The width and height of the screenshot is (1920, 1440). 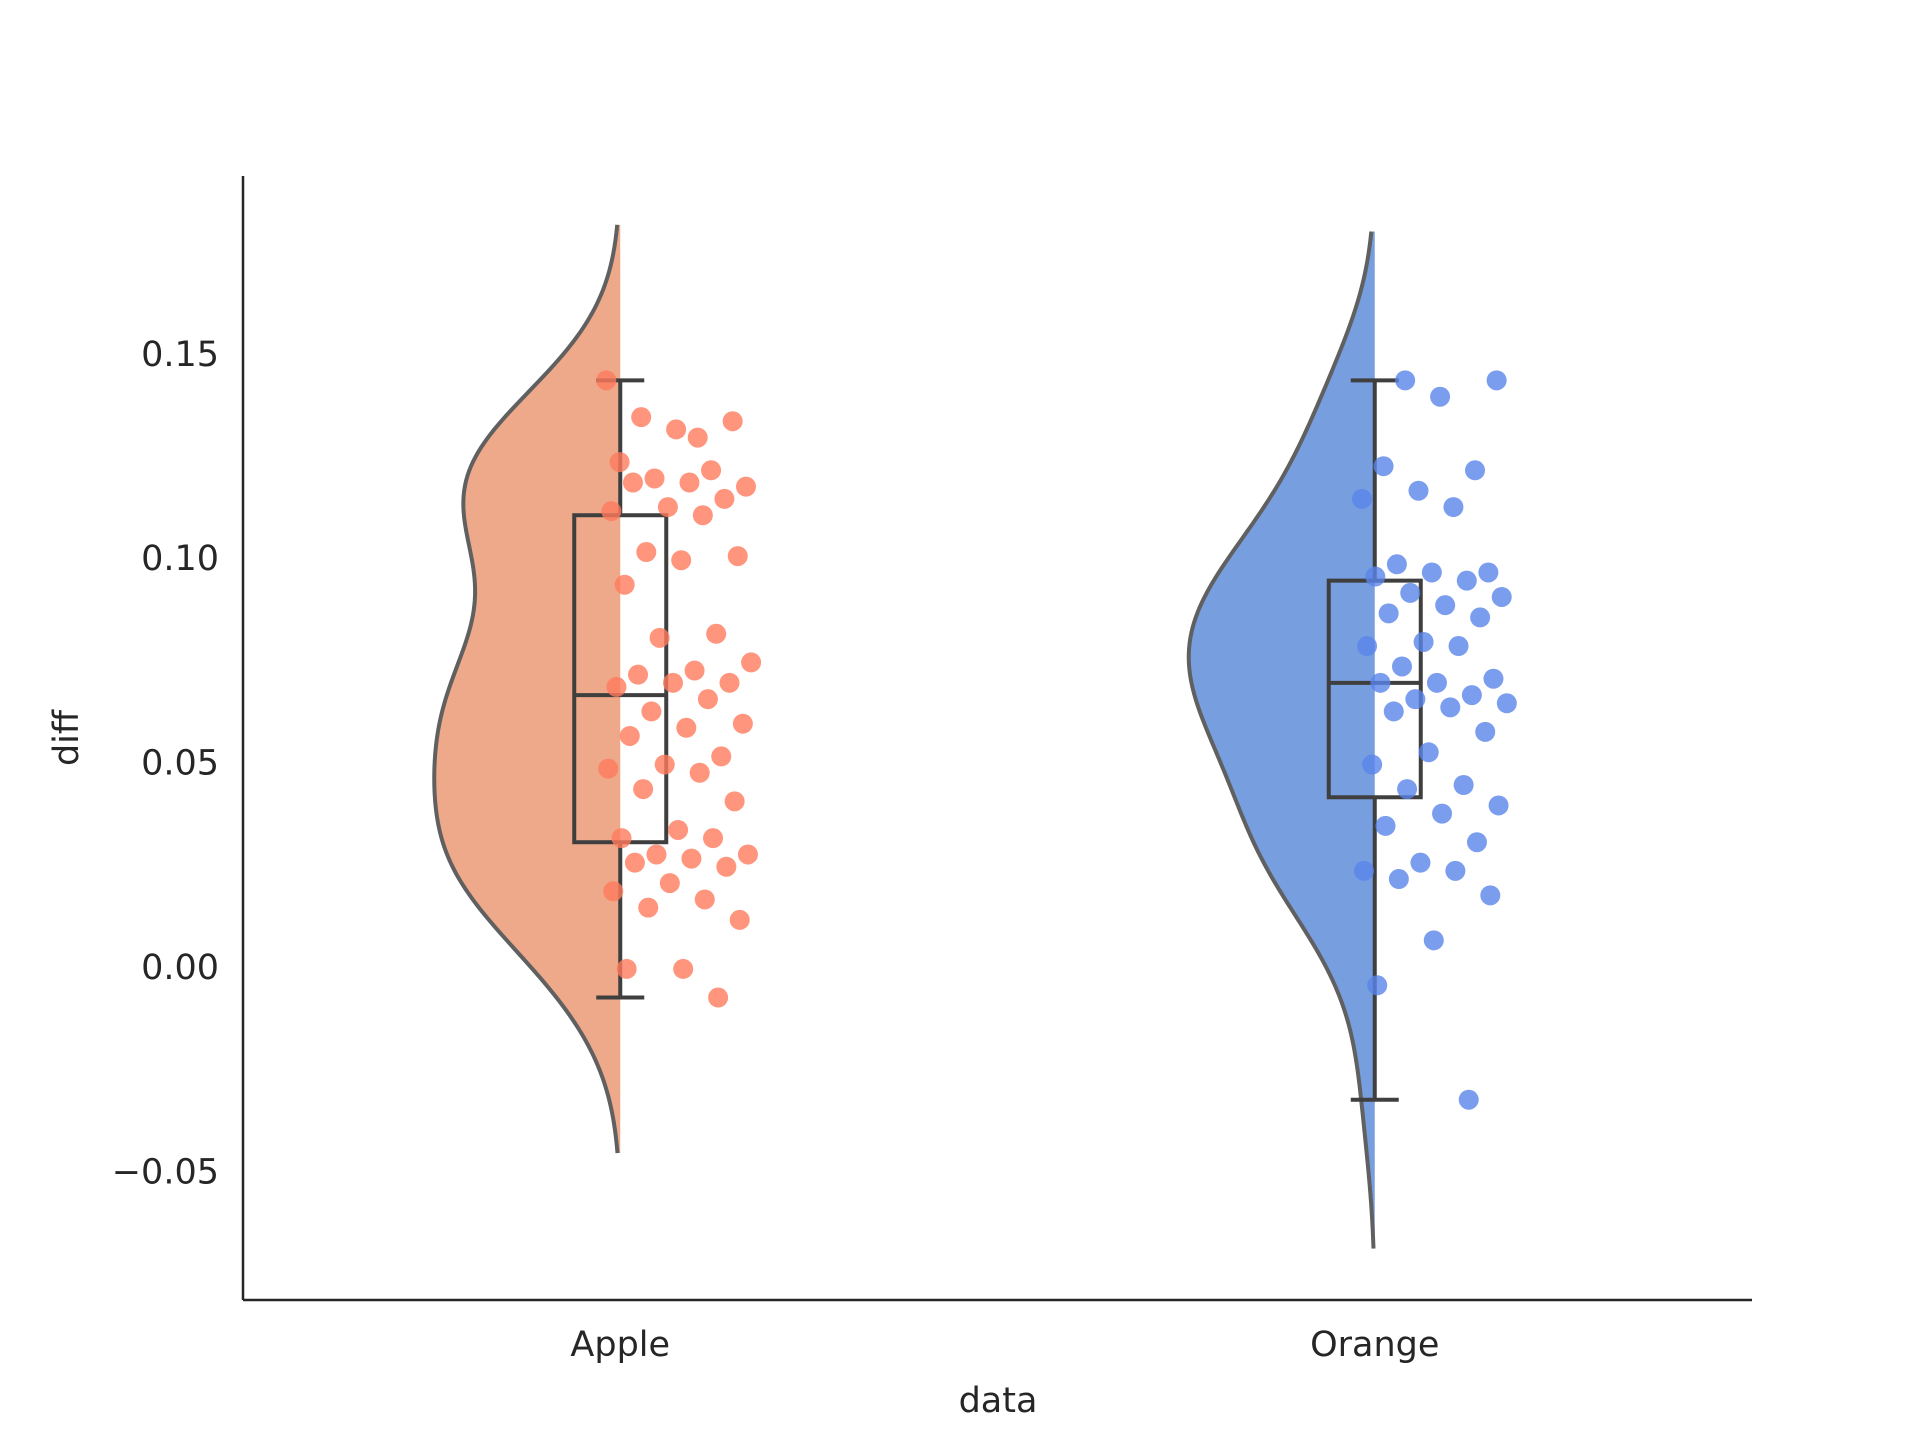 What do you see at coordinates (165, 1172) in the screenshot?
I see `y-tick-label: −0.05` at bounding box center [165, 1172].